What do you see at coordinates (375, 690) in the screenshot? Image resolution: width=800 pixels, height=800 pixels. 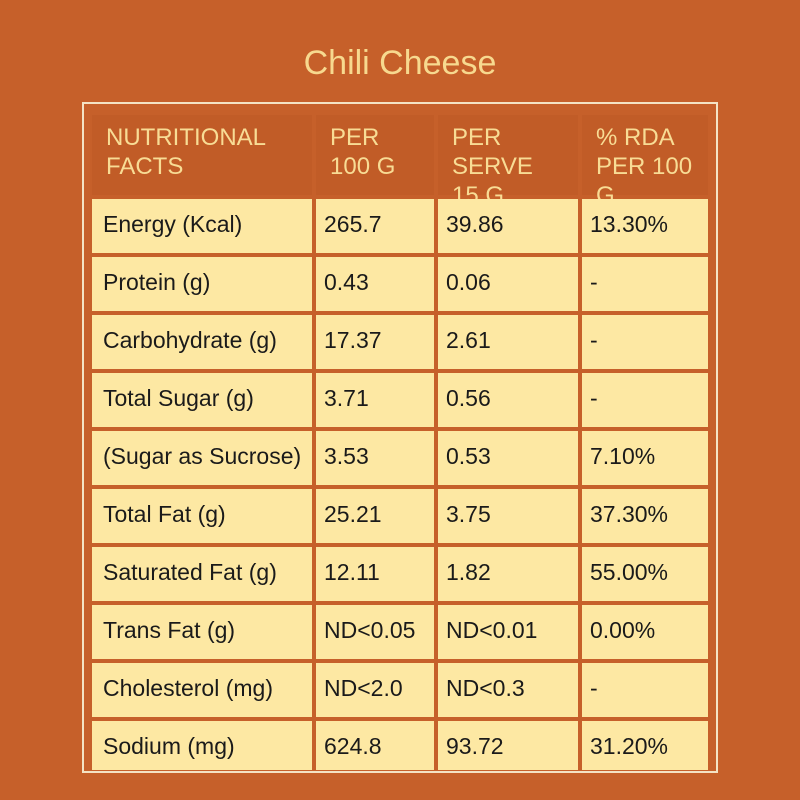 I see `value-cell: ND<2.0` at bounding box center [375, 690].